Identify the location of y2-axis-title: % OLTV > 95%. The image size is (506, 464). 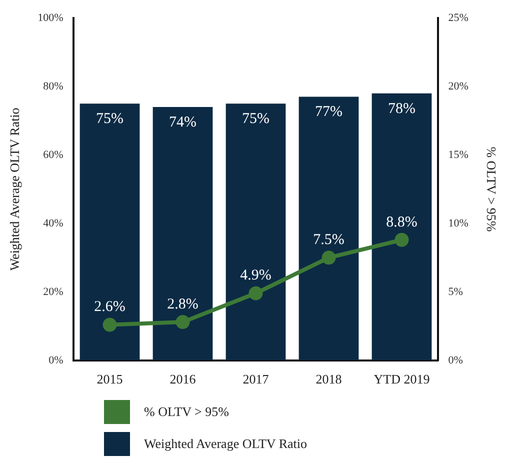
(491, 189).